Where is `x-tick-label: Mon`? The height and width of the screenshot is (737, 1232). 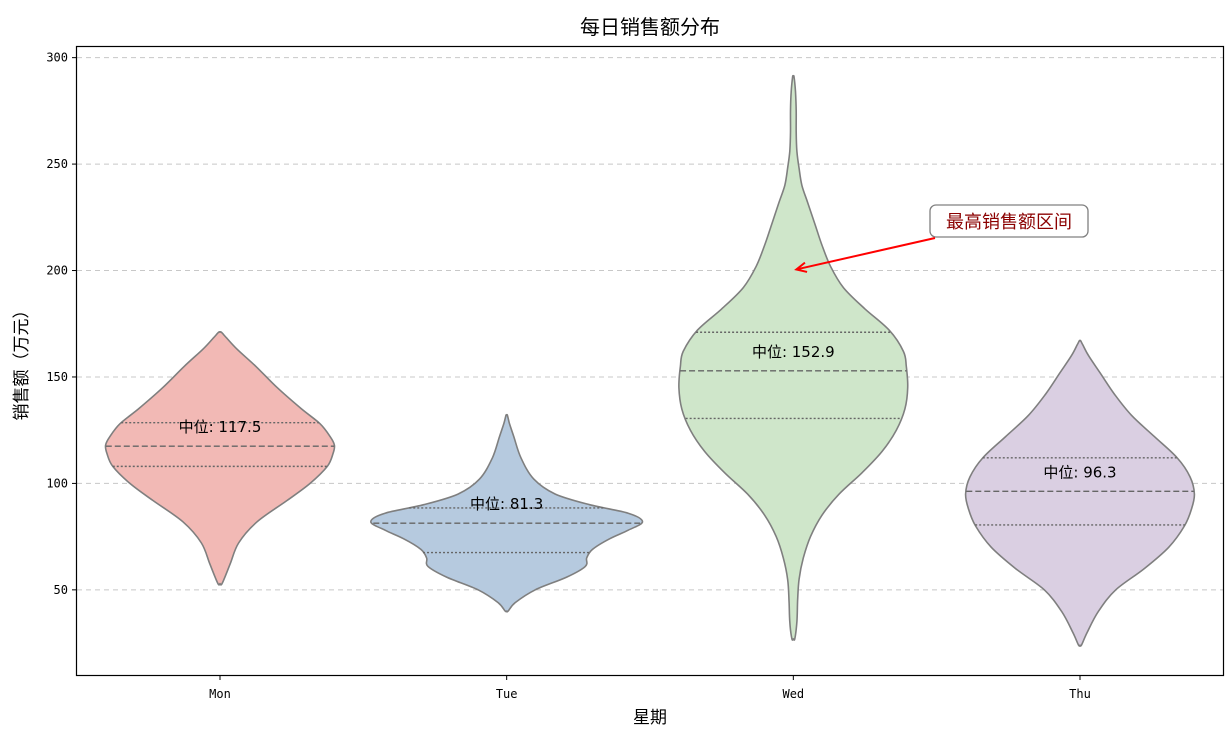 x-tick-label: Mon is located at coordinates (220, 694).